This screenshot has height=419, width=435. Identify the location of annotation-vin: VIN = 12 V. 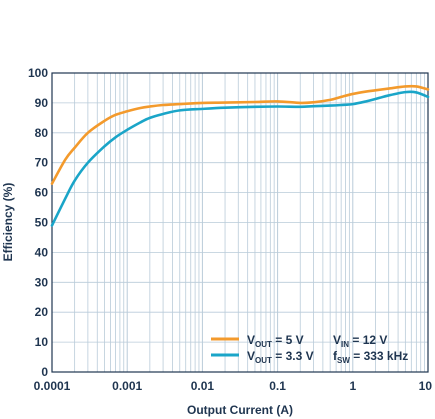
(360, 341).